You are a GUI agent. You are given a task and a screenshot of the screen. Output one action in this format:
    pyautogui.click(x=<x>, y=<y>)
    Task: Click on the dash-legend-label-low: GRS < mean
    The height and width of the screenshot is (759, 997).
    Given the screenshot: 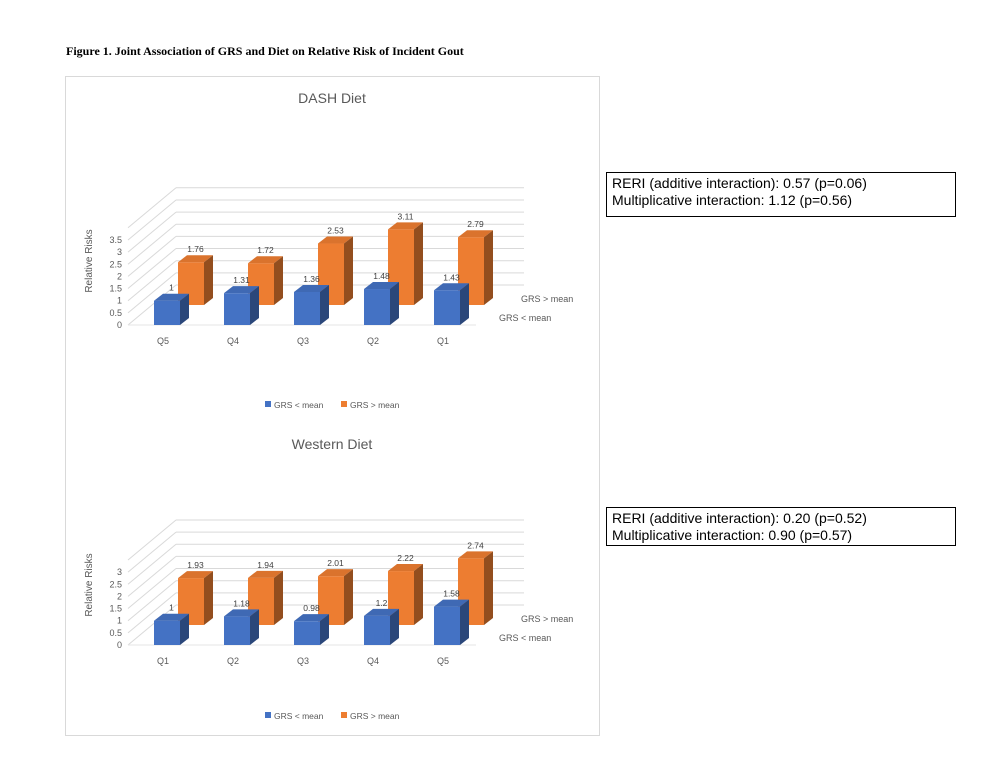 What is the action you would take?
    pyautogui.click(x=299, y=405)
    